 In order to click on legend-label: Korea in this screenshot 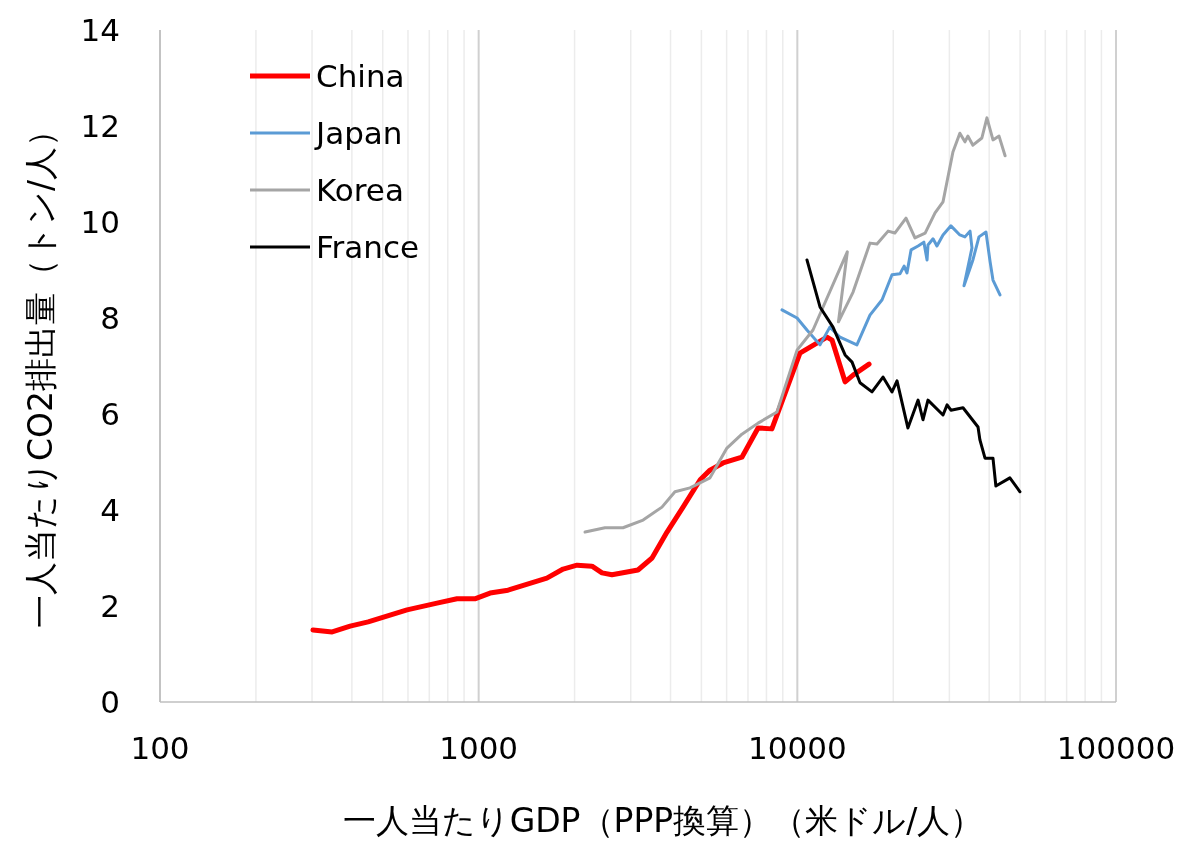, I will do `click(360, 190)`.